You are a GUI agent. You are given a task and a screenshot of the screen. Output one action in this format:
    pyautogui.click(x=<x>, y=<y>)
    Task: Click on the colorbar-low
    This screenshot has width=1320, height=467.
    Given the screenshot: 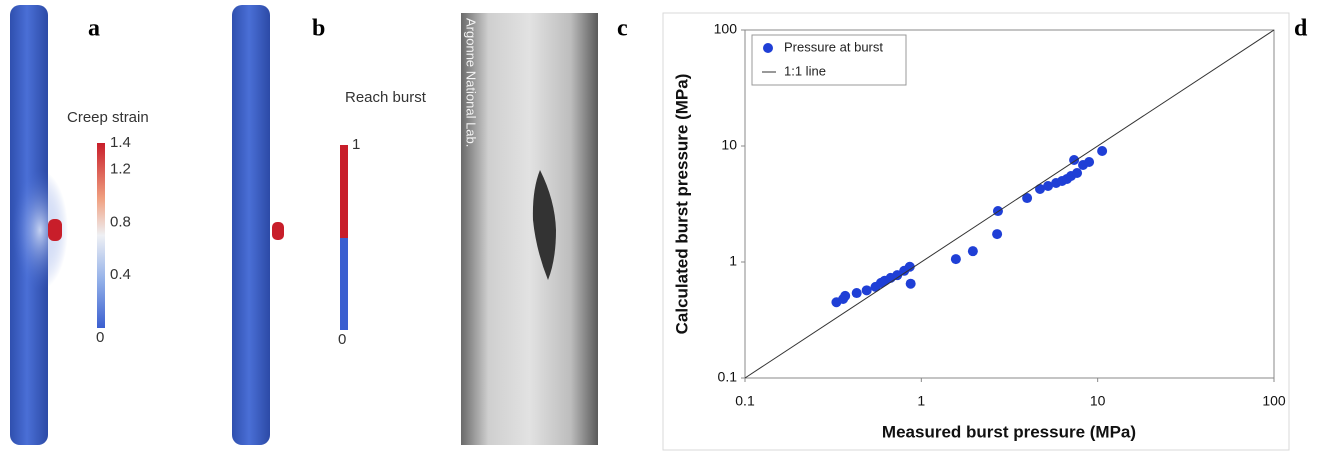 What is the action you would take?
    pyautogui.click(x=344, y=284)
    